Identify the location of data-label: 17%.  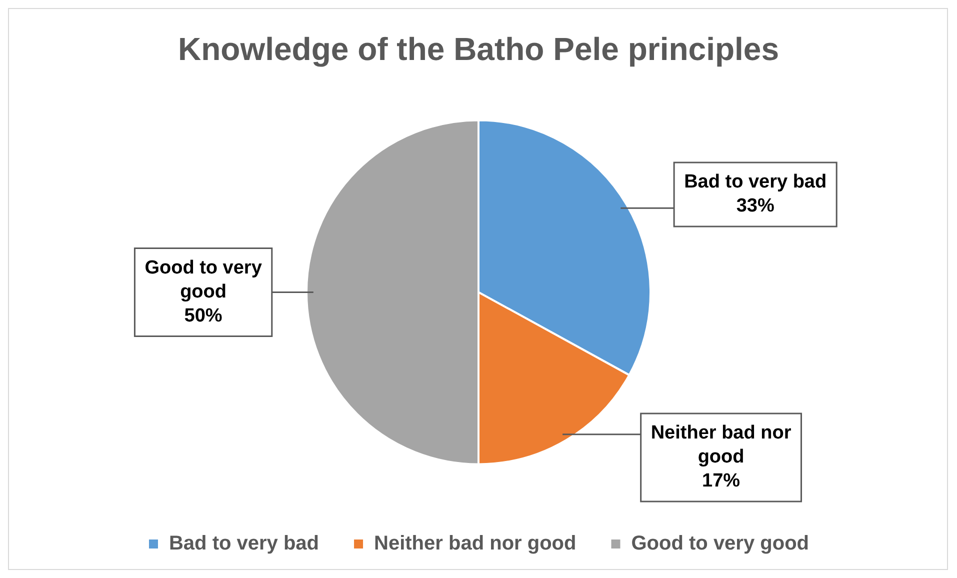
(721, 481).